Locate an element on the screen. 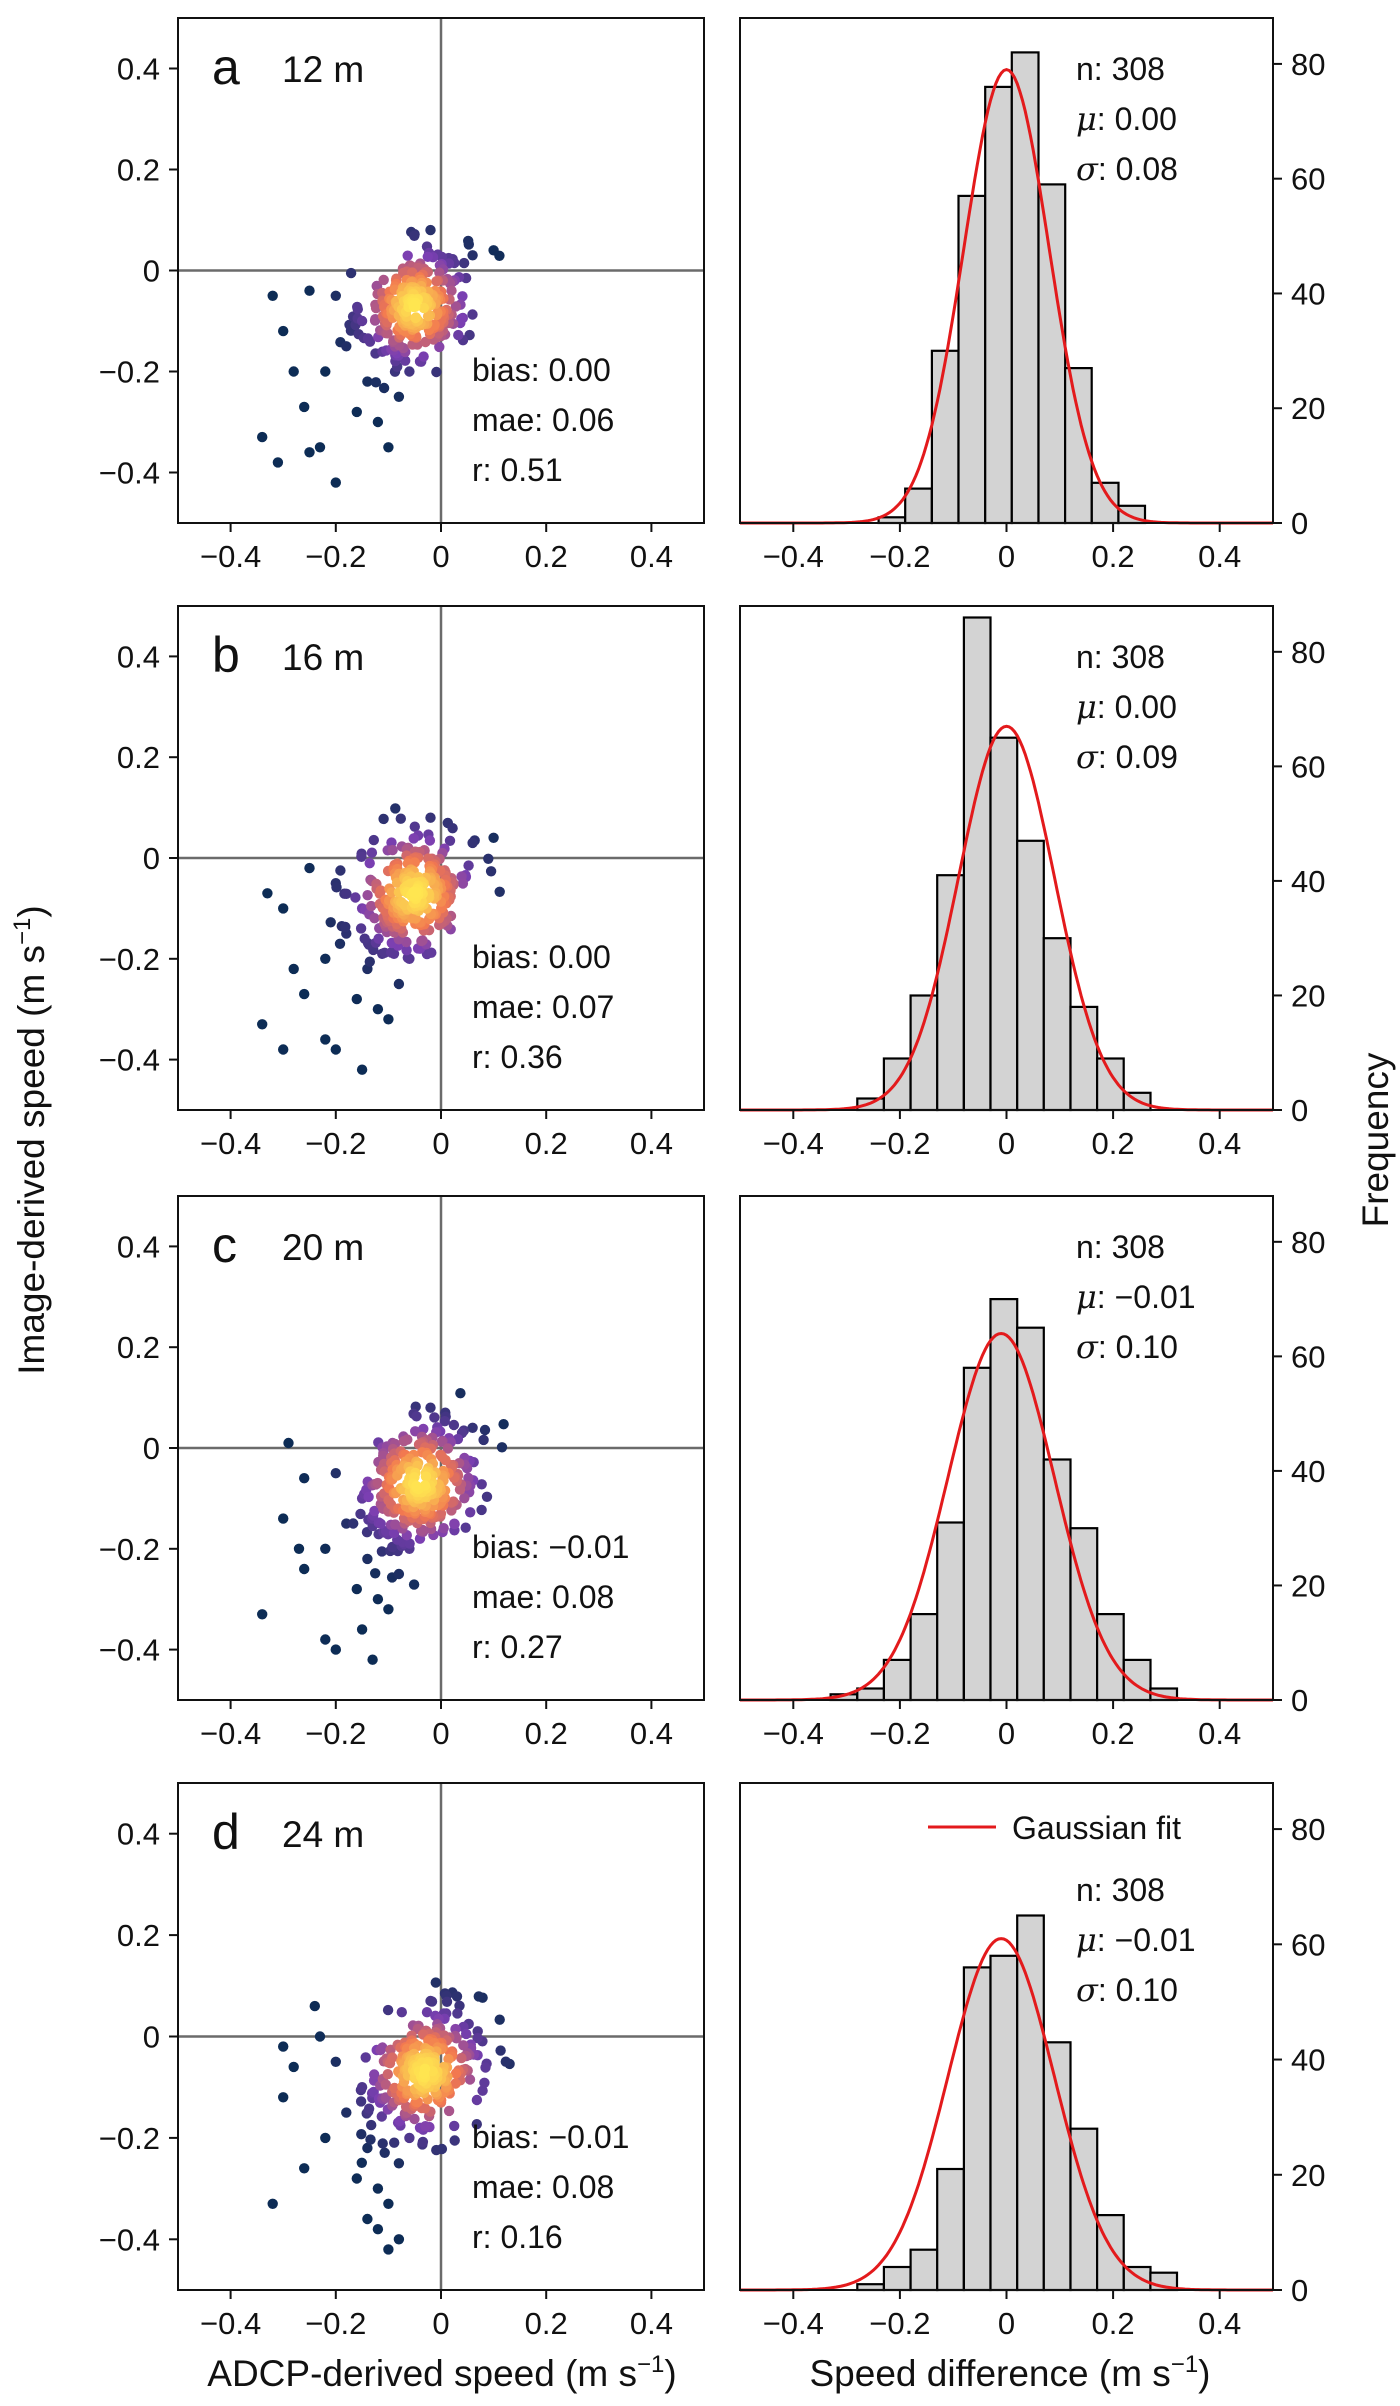 This screenshot has width=1400, height=2406. stat-mu-value: : −0.01 is located at coordinates (1146, 1940).